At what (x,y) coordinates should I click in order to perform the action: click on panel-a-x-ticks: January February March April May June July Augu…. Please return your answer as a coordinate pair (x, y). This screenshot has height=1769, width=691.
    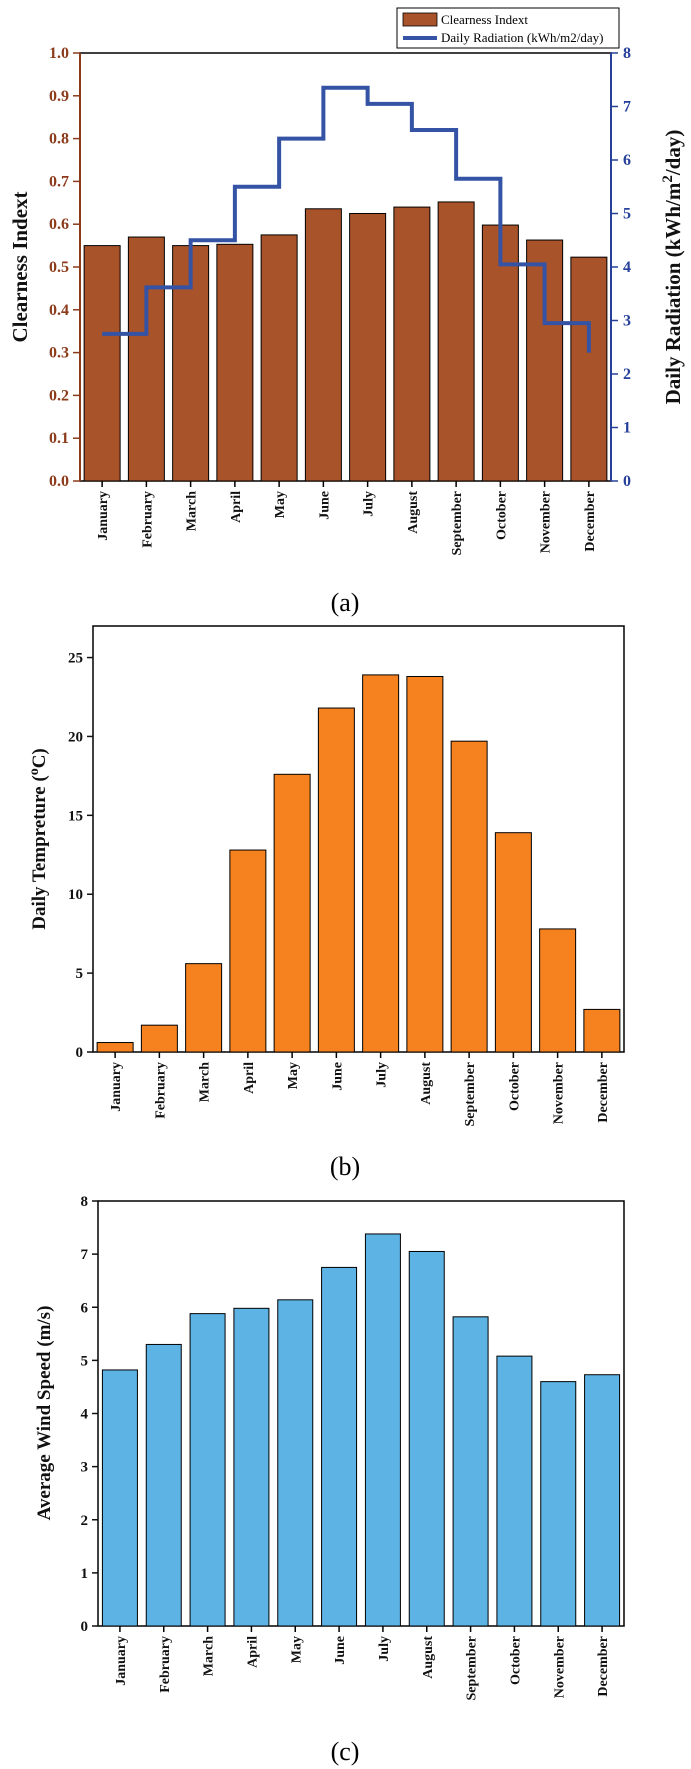
    Looking at the image, I should click on (347, 518).